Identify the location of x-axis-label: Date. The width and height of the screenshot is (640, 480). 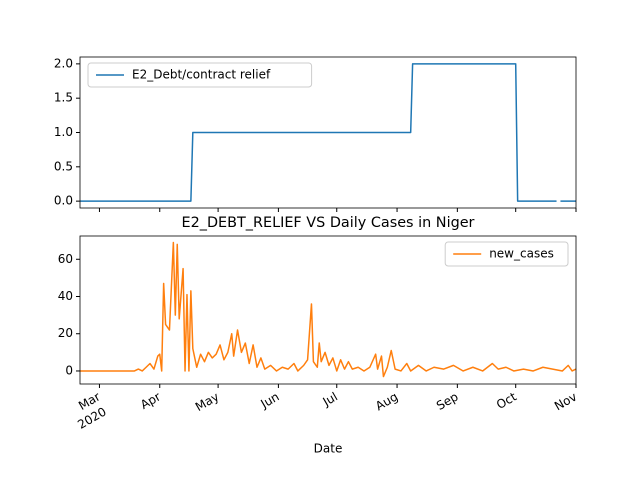
(328, 449).